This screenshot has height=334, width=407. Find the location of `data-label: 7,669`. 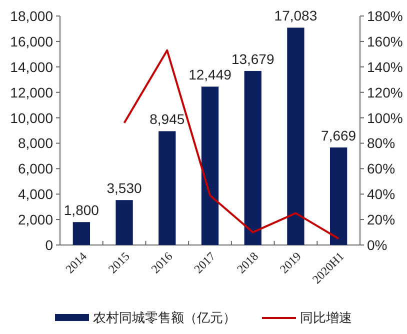

data-label: 7,669 is located at coordinates (338, 135).